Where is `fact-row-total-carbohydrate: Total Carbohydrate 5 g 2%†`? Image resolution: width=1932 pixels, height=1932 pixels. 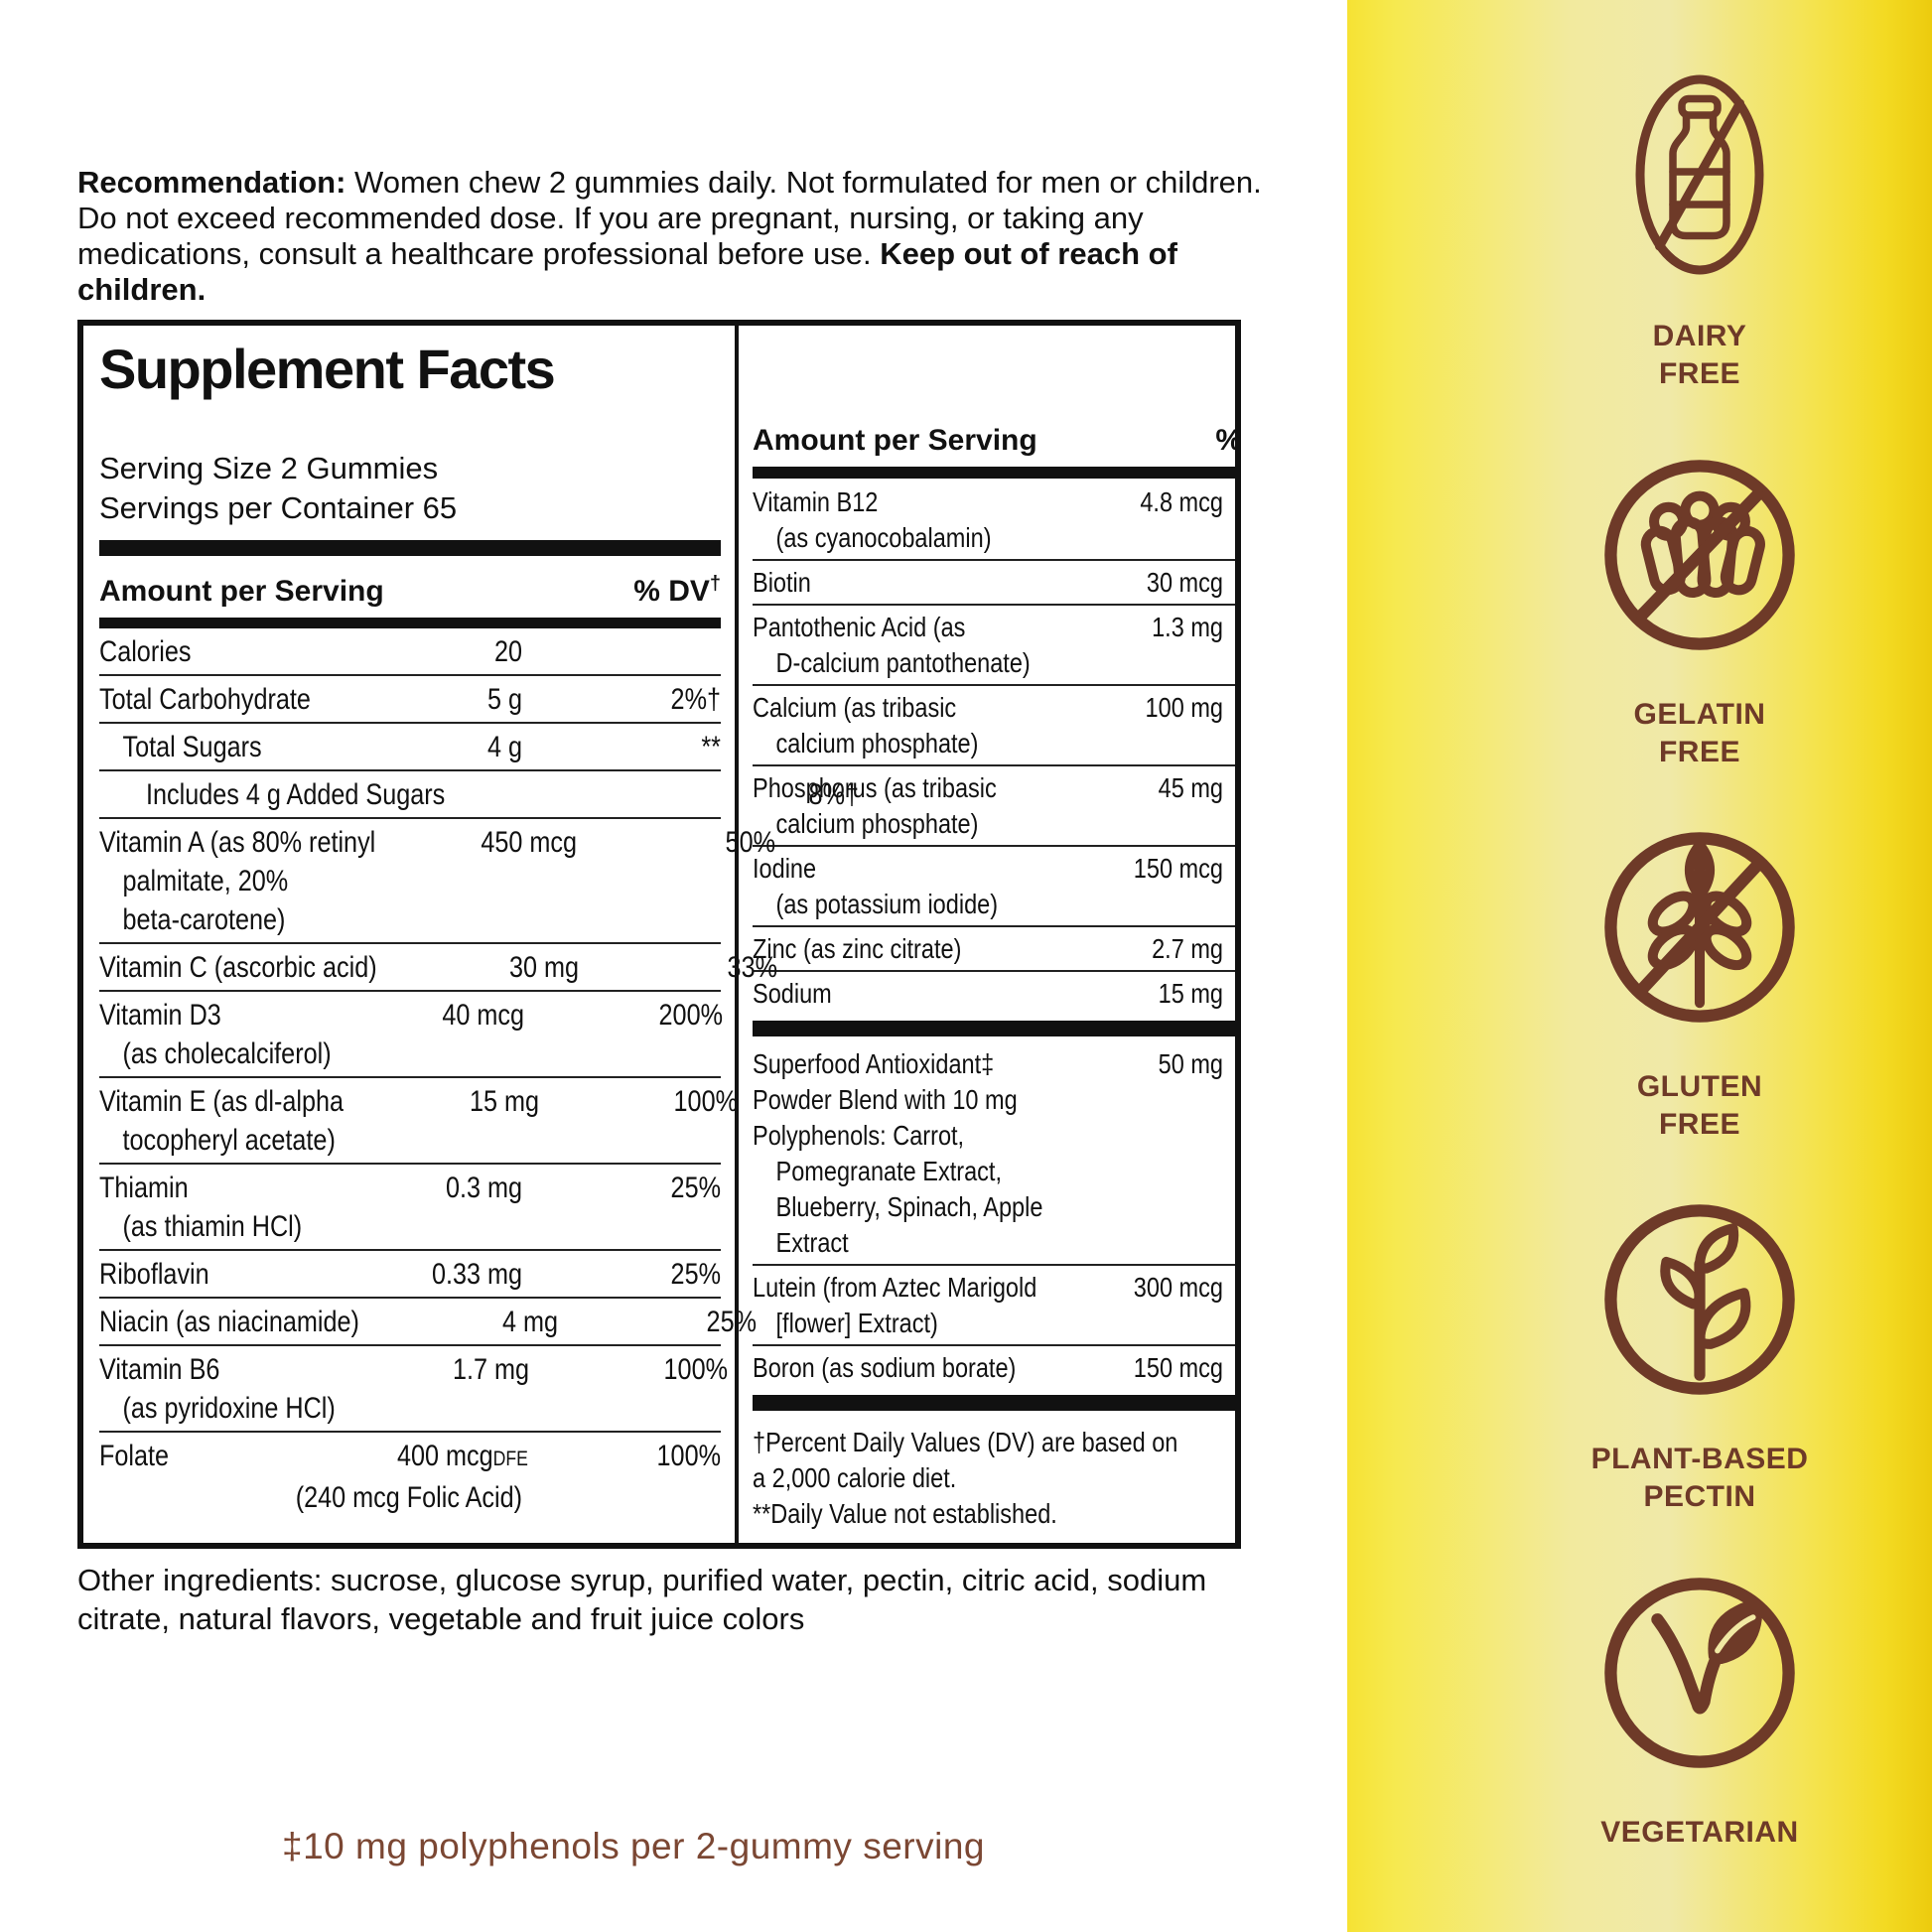 fact-row-total-carbohydrate: Total Carbohydrate 5 g 2%† is located at coordinates (410, 700).